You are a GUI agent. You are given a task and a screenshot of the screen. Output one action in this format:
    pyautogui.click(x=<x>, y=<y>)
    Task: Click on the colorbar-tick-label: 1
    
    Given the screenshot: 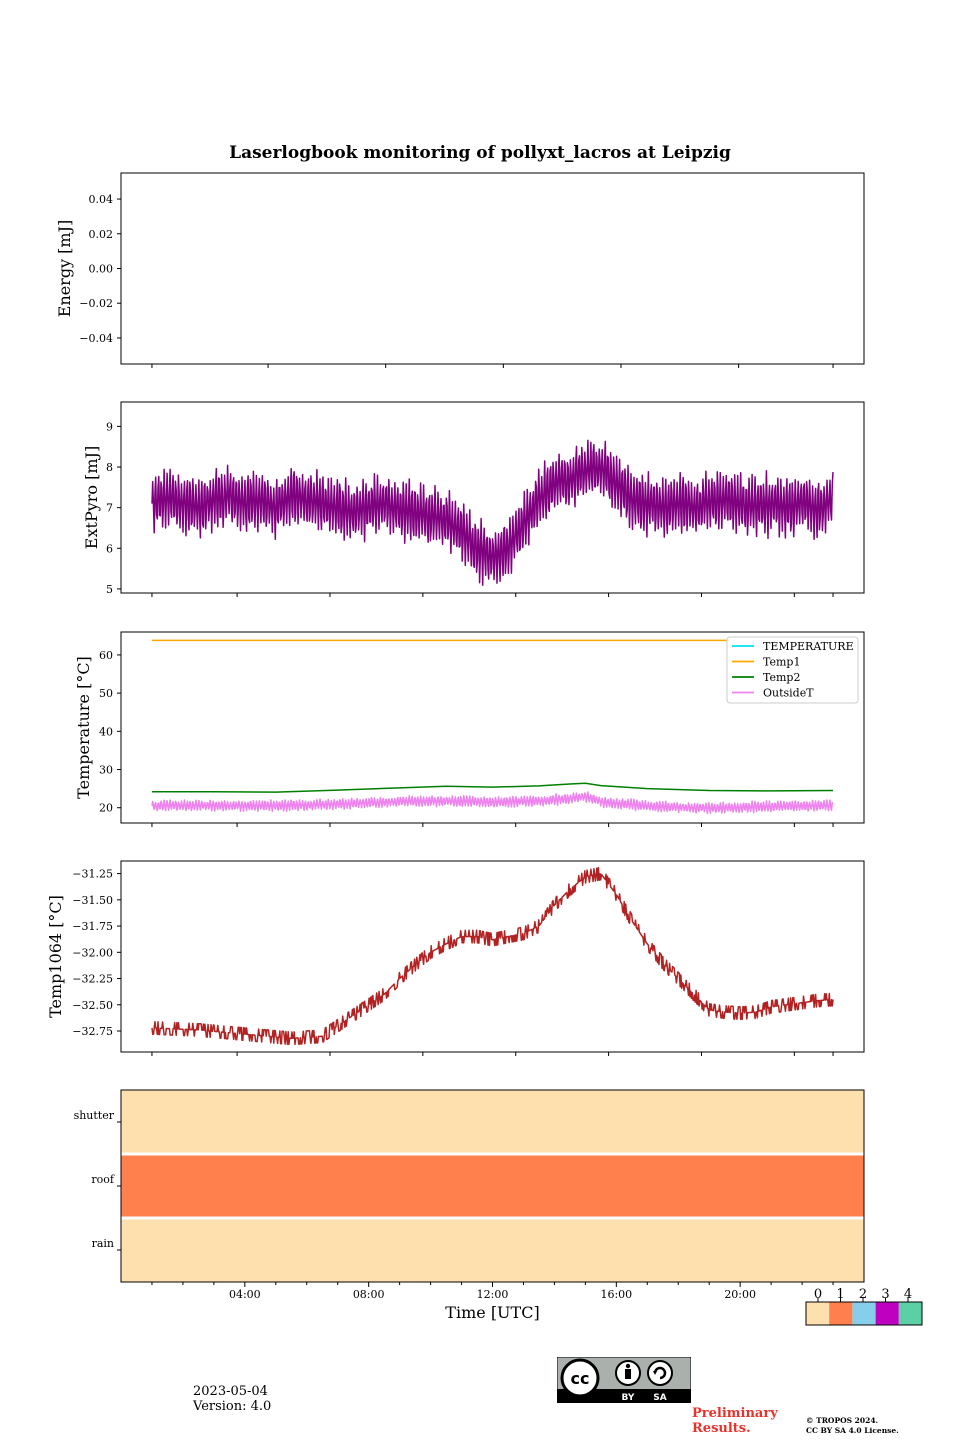 What is the action you would take?
    pyautogui.click(x=840, y=1294)
    